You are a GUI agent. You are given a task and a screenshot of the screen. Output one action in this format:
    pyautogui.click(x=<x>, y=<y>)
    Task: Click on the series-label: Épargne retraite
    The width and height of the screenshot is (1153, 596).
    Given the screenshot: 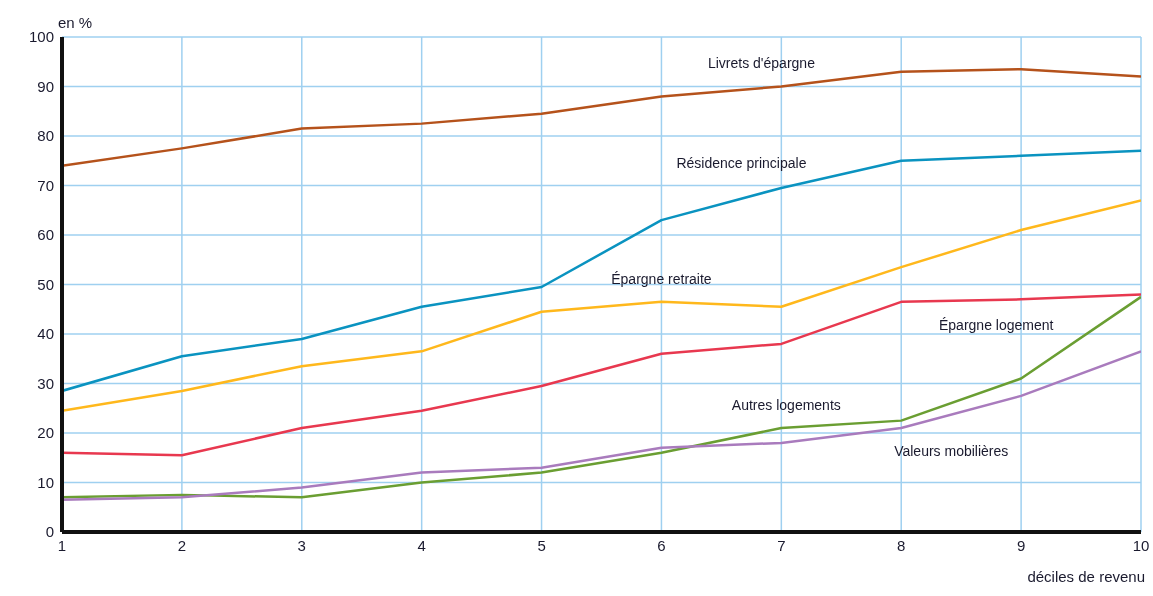 What is the action you would take?
    pyautogui.click(x=661, y=278)
    